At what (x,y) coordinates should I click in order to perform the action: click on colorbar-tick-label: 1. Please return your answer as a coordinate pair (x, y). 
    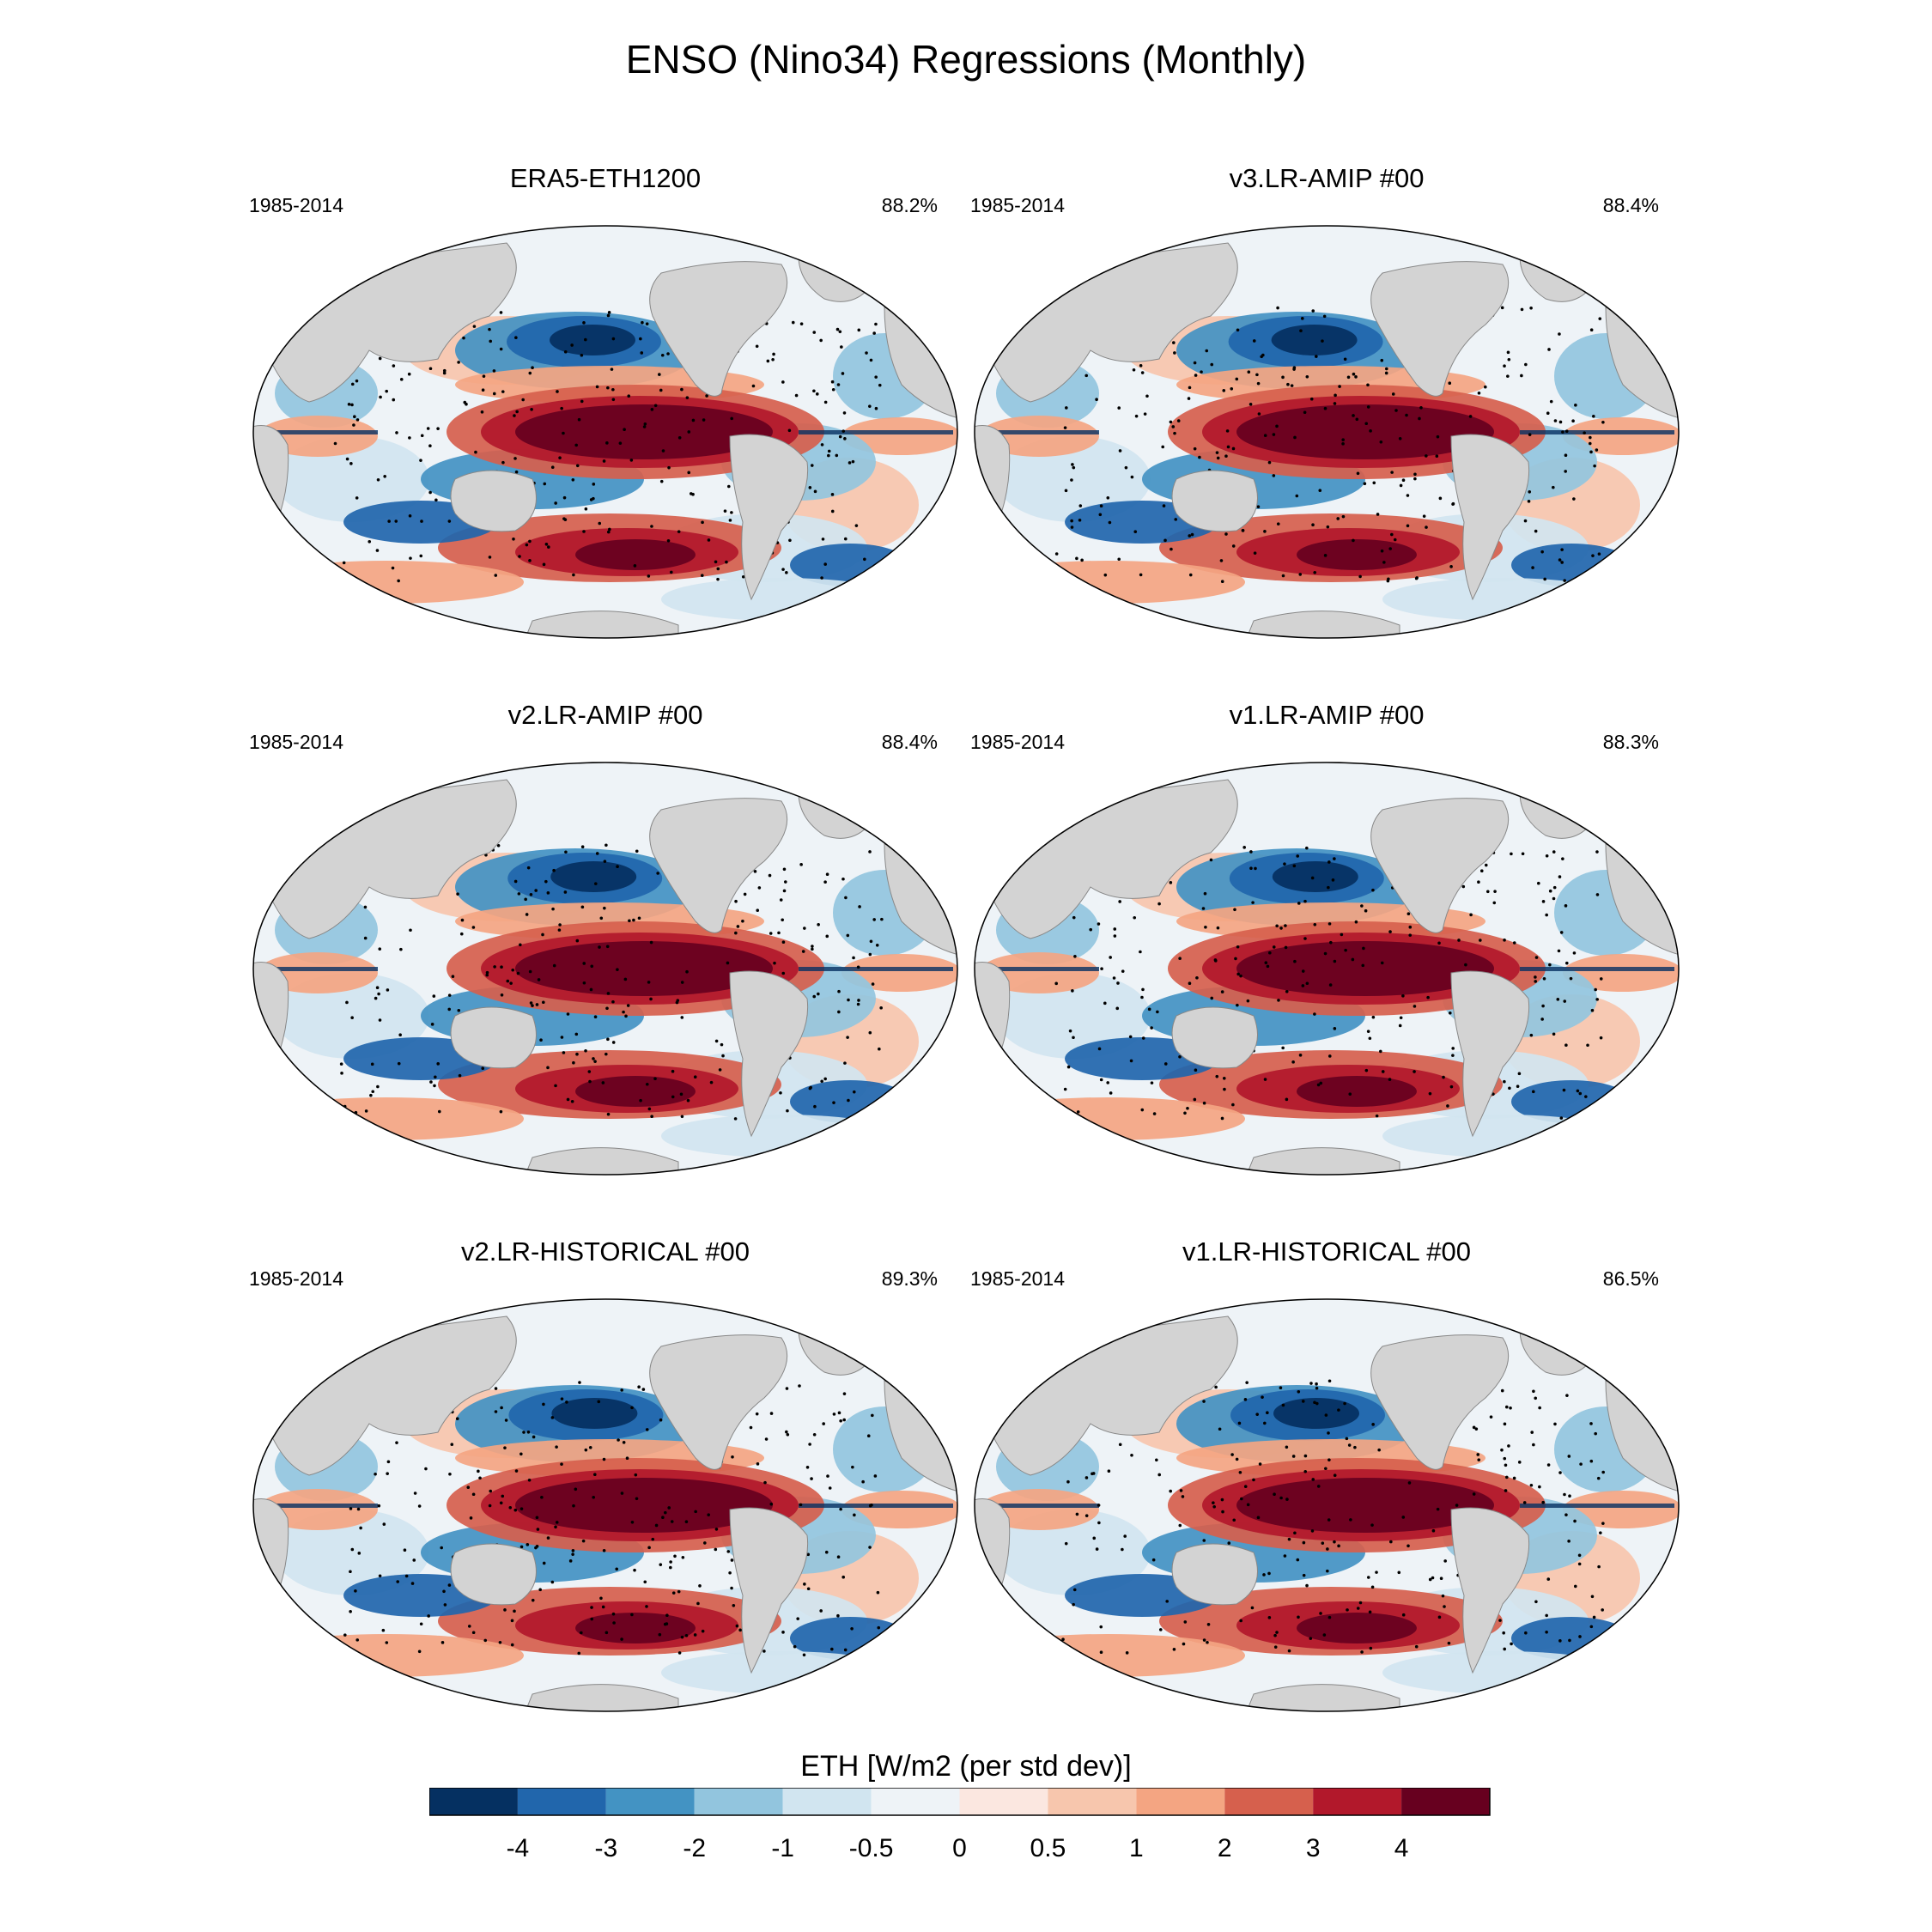
    Looking at the image, I should click on (1136, 1848).